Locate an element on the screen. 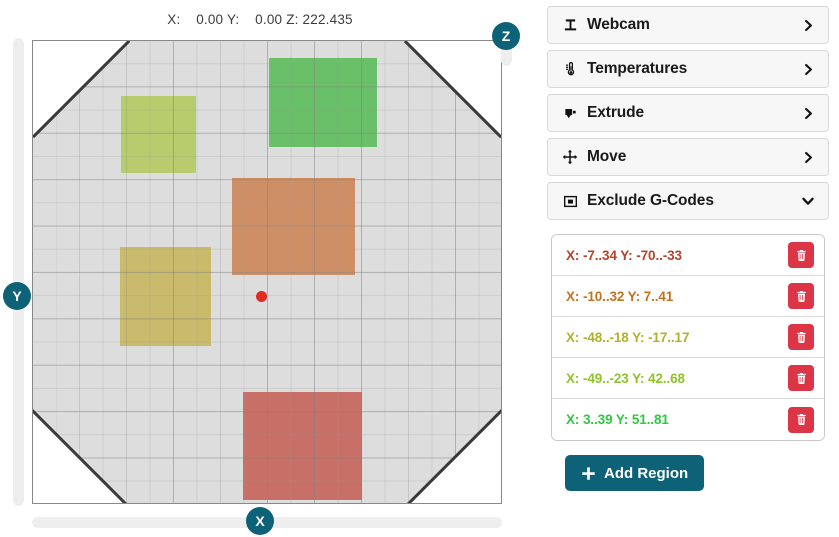 The image size is (839, 537). move-arrows-icon is located at coordinates (570, 157).